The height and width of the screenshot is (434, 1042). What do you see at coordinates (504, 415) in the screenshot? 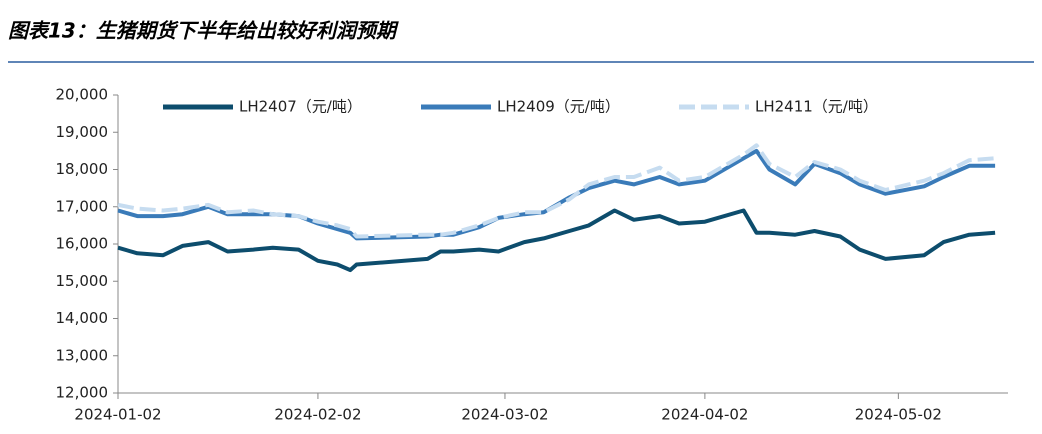
I see `x-tick-label: 2024-03-02` at bounding box center [504, 415].